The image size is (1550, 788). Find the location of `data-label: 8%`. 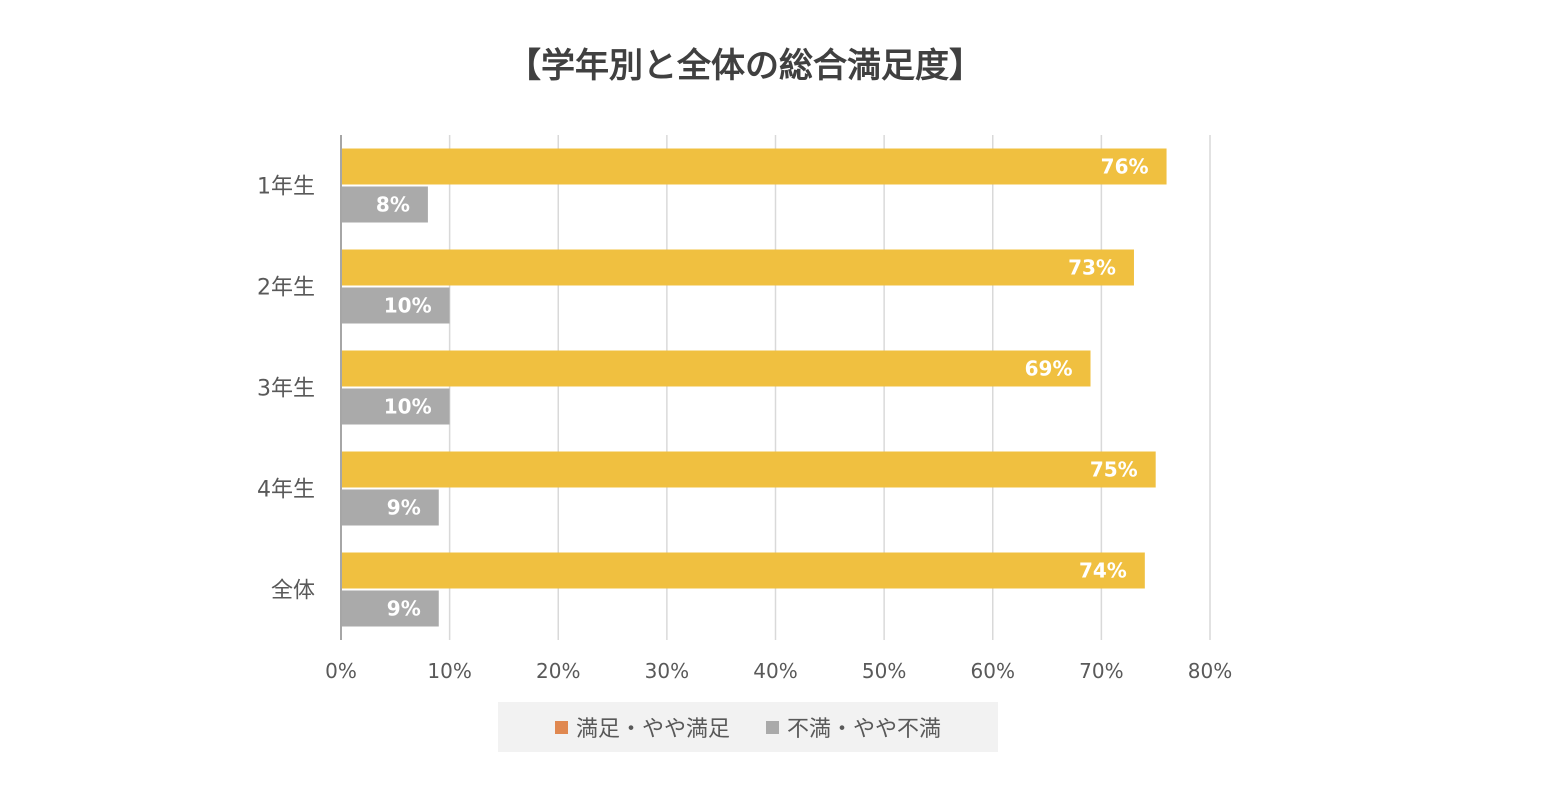

data-label: 8% is located at coordinates (393, 205).